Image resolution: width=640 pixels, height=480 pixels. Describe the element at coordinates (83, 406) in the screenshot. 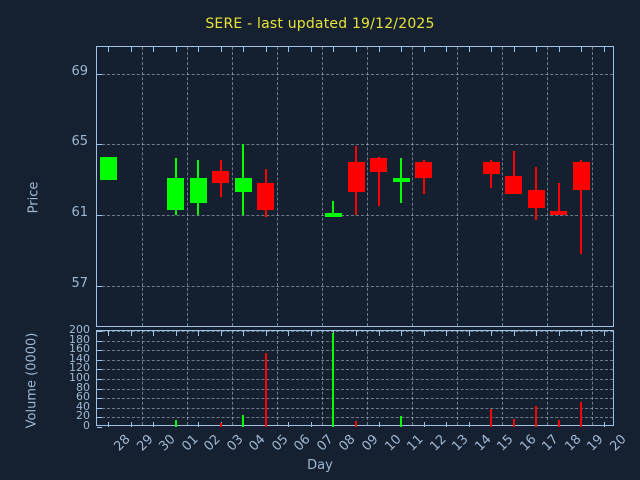

I see `volume-tick-label: 40` at that location.